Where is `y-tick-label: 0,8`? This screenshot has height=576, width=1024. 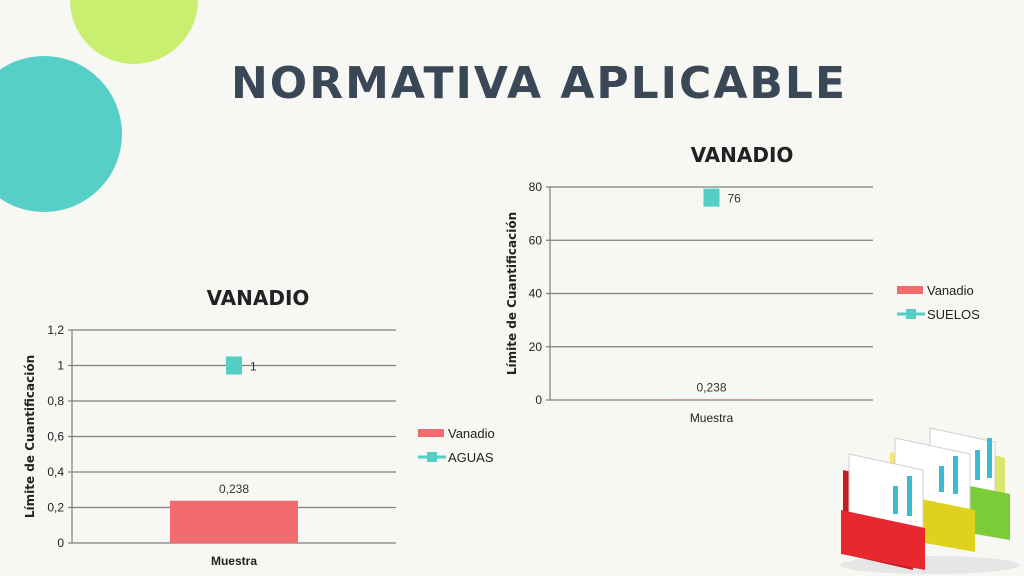
y-tick-label: 0,8 is located at coordinates (55, 401).